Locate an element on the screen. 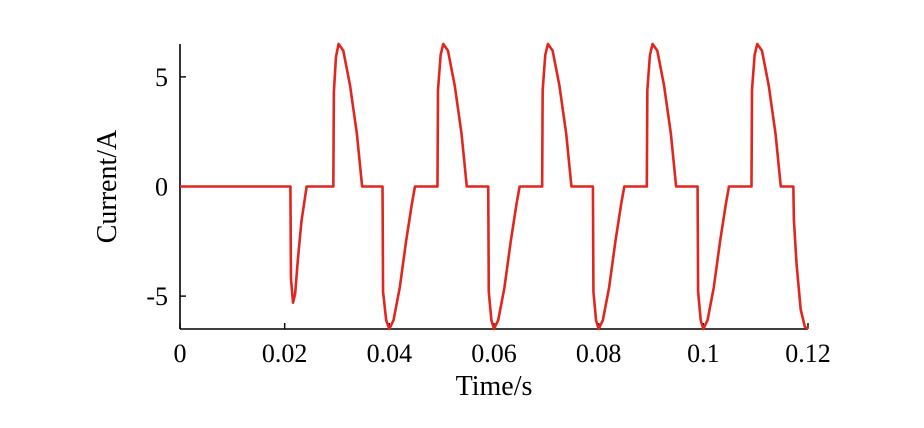 Image resolution: width=924 pixels, height=428 pixels. y-axis-title: Current/A is located at coordinates (107, 186).